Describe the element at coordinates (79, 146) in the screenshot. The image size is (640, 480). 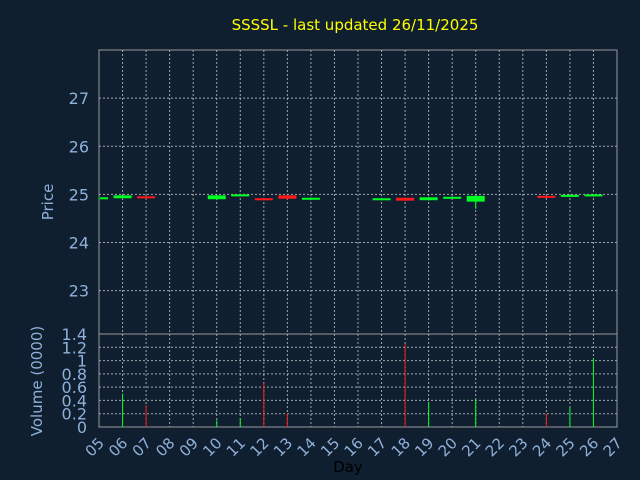
I see `price-tick-label: 26` at that location.